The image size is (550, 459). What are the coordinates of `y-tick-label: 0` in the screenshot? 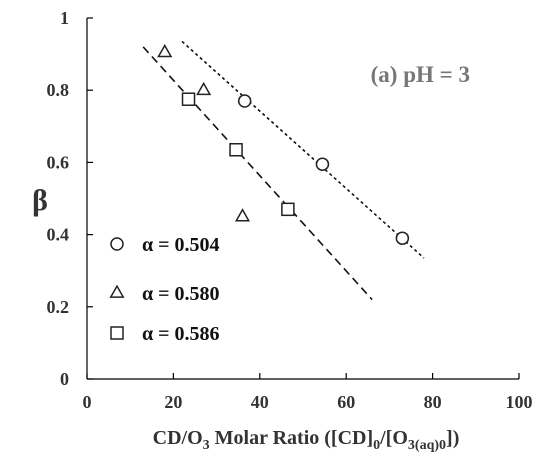 It's located at (64, 379).